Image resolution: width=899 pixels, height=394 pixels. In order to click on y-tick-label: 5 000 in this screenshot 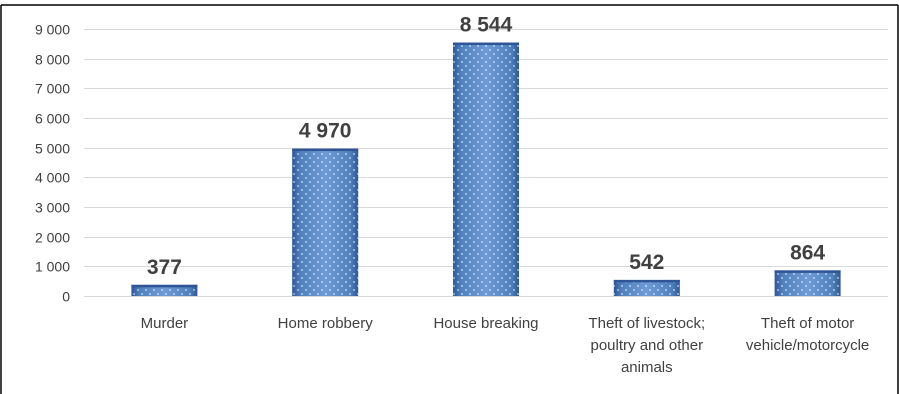, I will do `click(52, 149)`.